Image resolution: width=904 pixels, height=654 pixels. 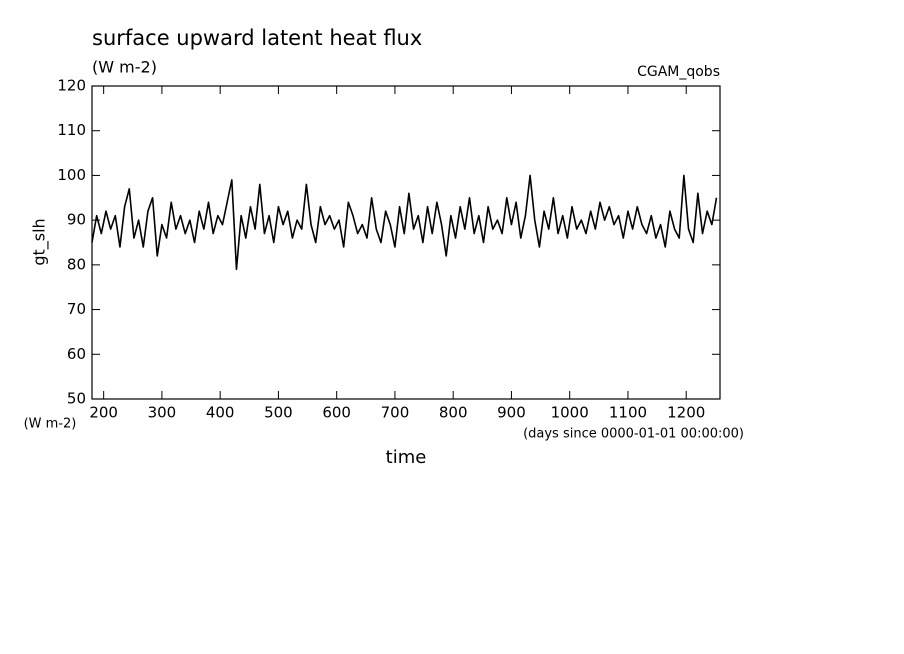 I want to click on x-axis-unit: (days since 0000-01-01 00:00:00), so click(x=633, y=434).